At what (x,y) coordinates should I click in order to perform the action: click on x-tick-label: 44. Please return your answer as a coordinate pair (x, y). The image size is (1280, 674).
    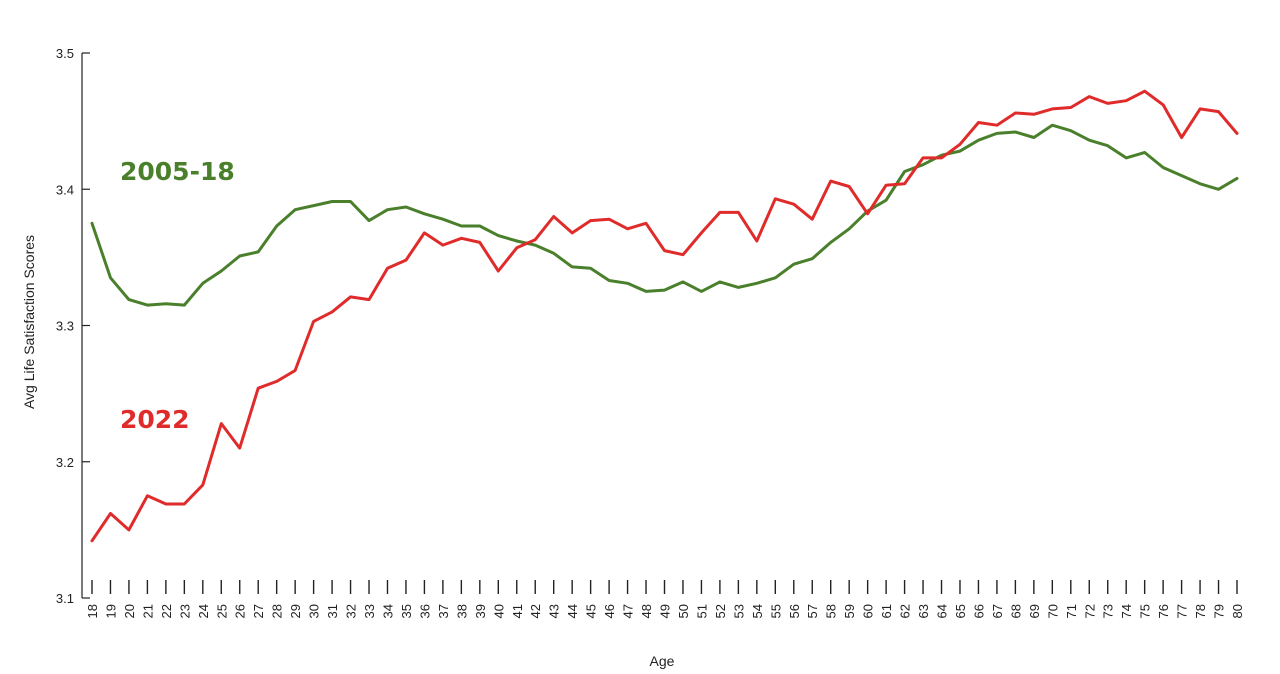
    Looking at the image, I should click on (572, 611).